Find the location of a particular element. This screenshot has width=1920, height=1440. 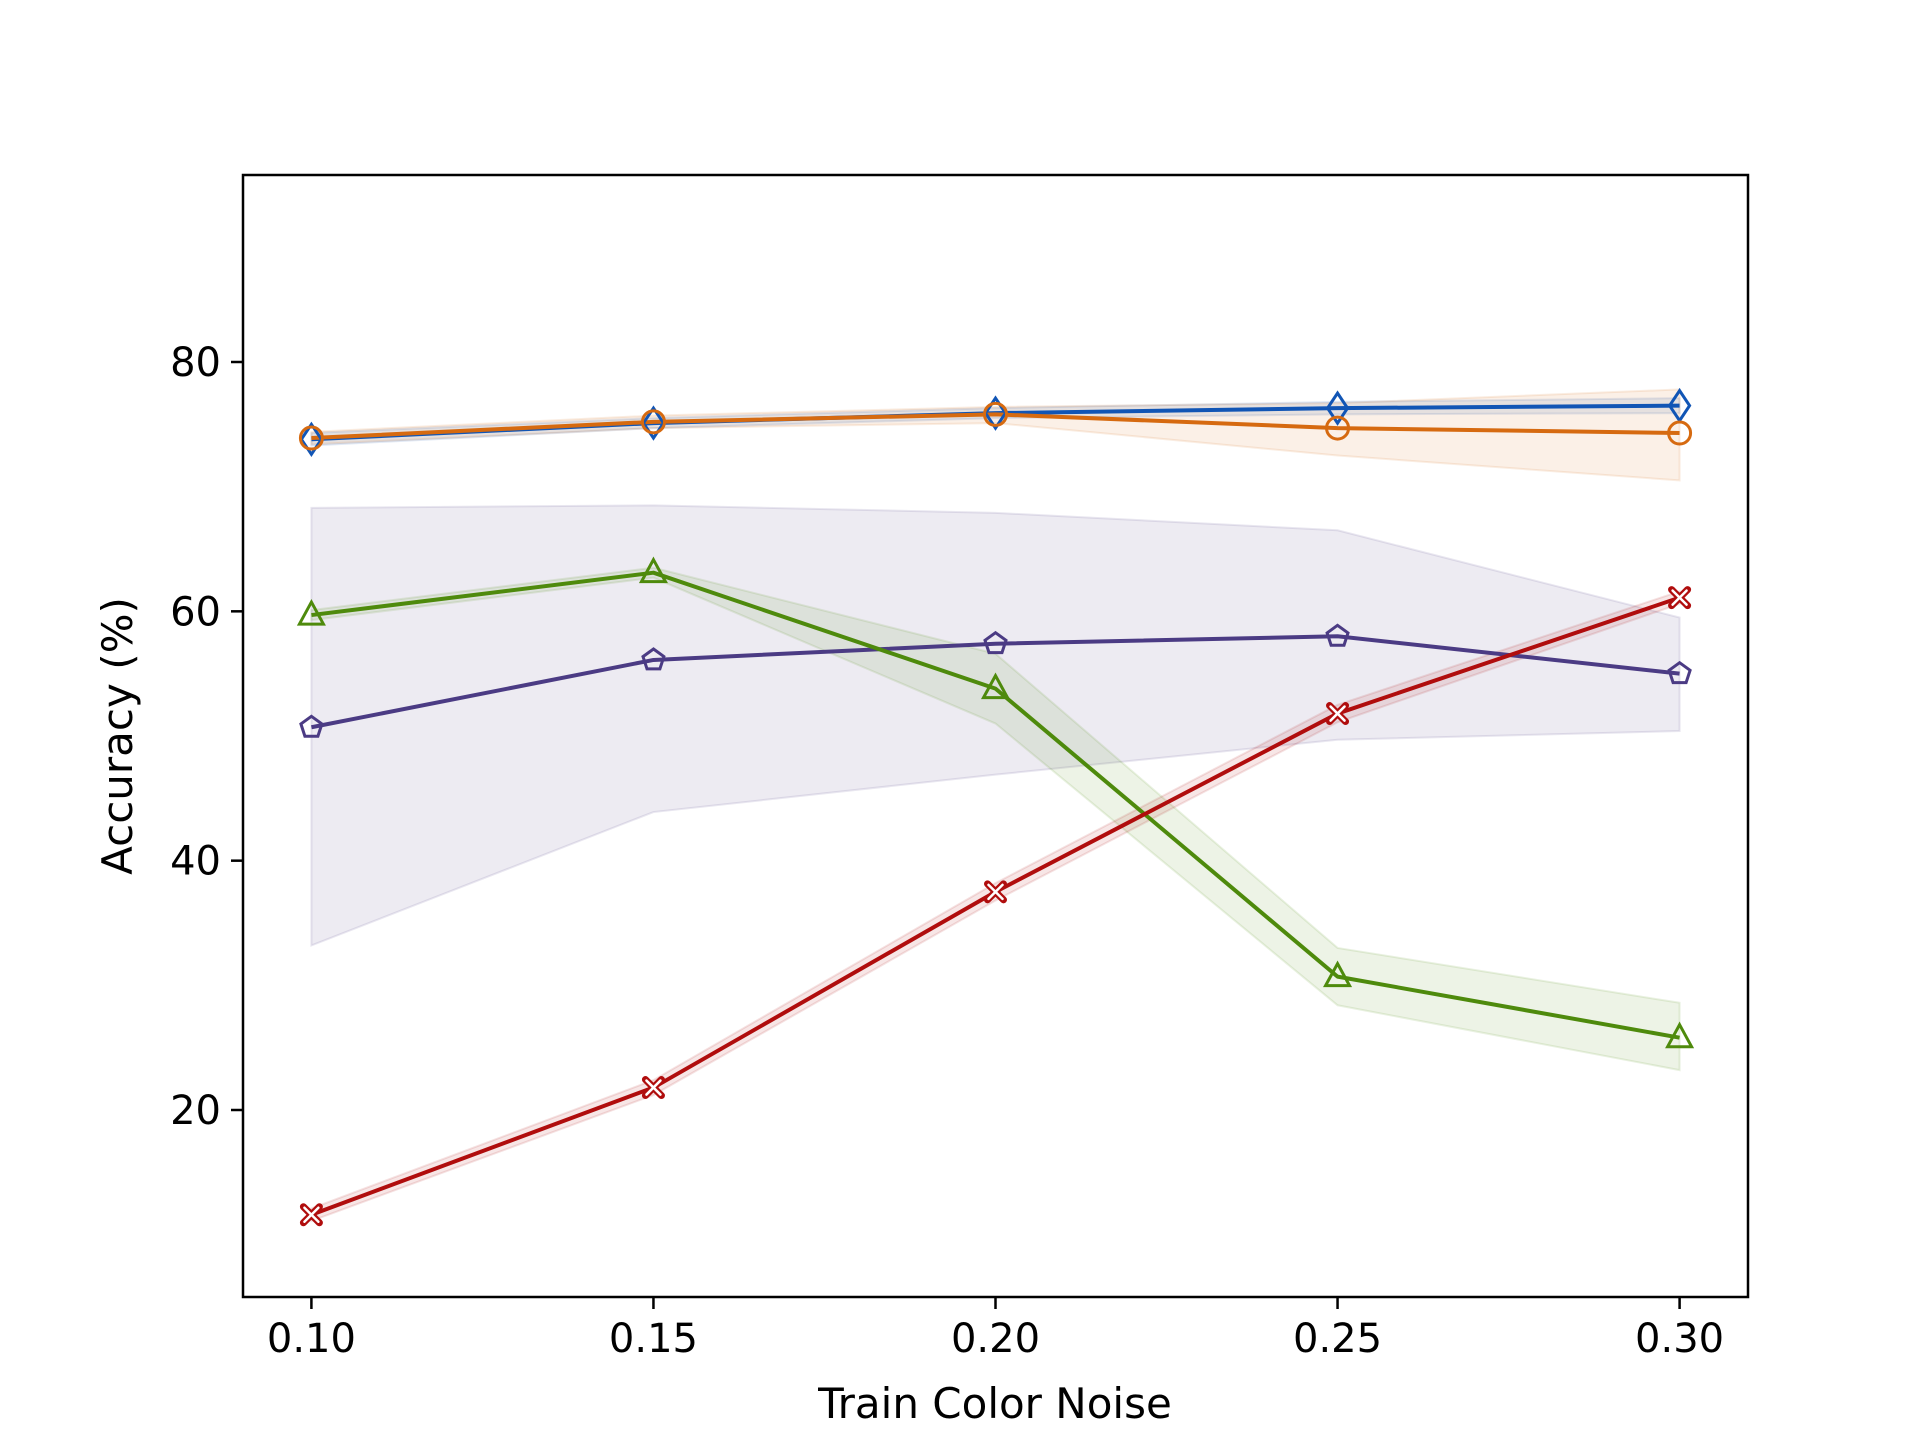

line-purple-pentagon is located at coordinates (995, 682).